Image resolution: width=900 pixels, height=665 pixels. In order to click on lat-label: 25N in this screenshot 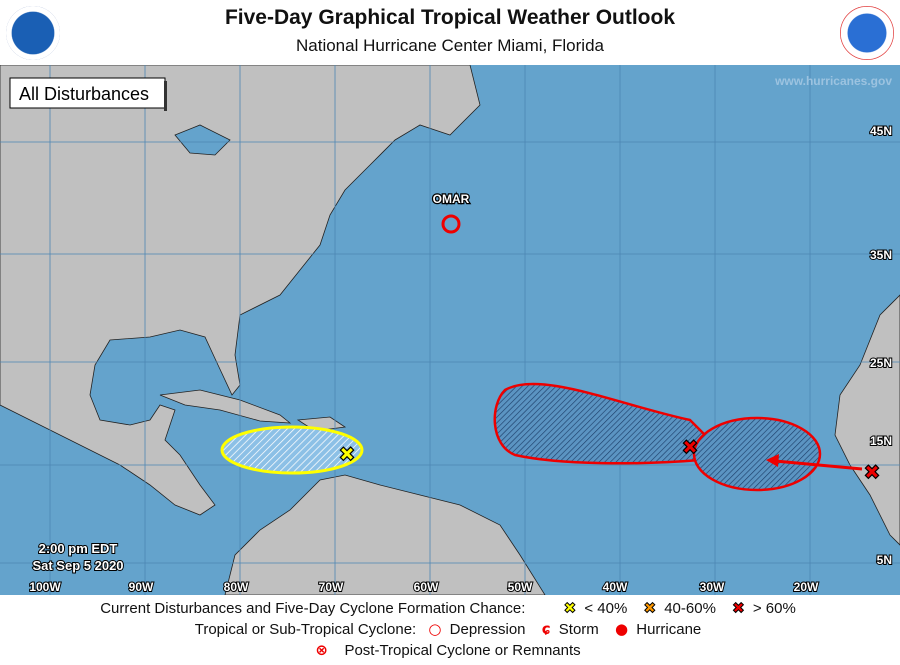, I will do `click(881, 363)`.